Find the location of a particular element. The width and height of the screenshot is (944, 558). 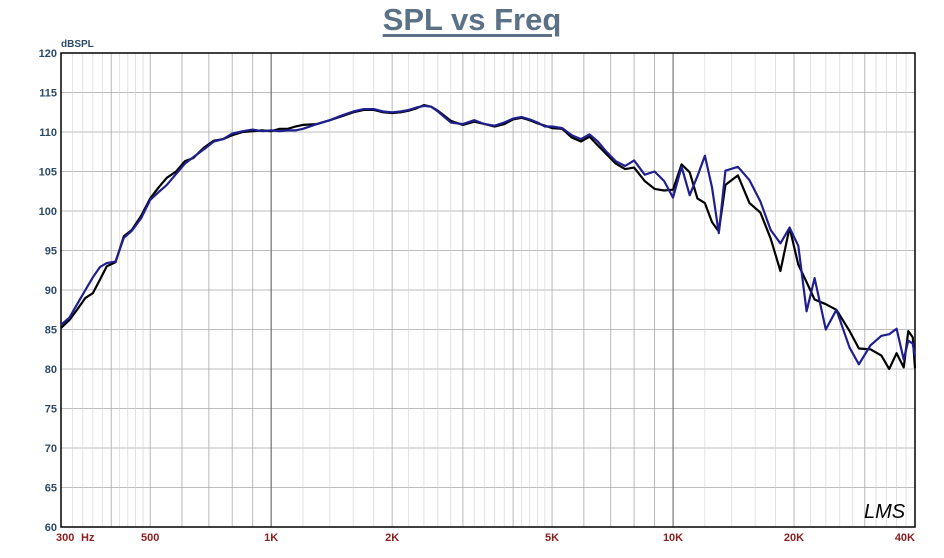

y-tick-labels: 60 65 70 75 80 85 90 95 100 105 110 115 120 is located at coordinates (48, 291).